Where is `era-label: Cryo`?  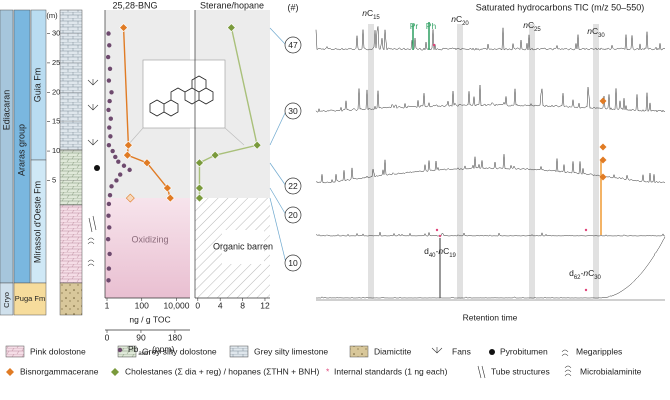 era-label: Cryo is located at coordinates (6, 300).